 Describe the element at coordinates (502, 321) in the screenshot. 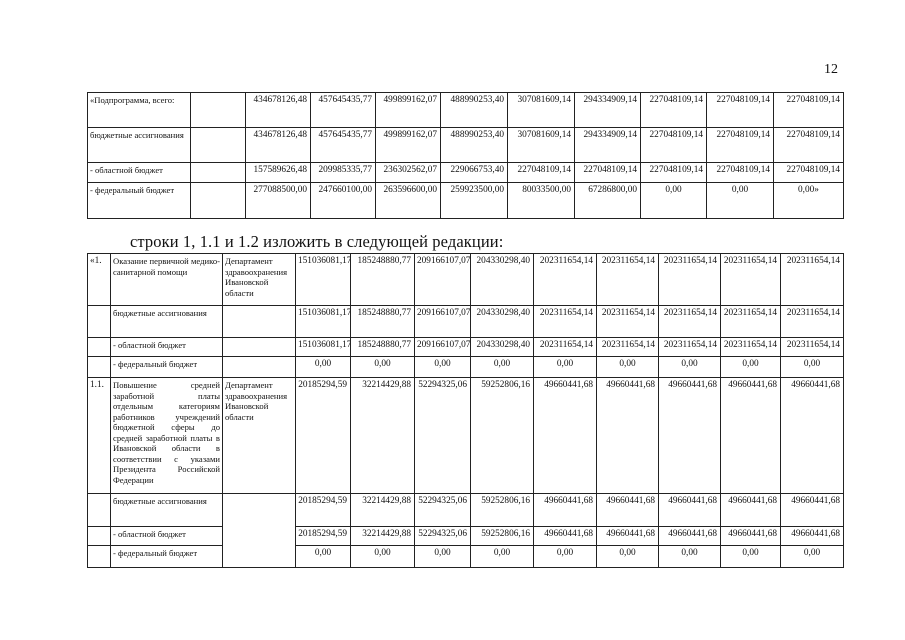

I see `amount-cell: 204330298,40` at that location.